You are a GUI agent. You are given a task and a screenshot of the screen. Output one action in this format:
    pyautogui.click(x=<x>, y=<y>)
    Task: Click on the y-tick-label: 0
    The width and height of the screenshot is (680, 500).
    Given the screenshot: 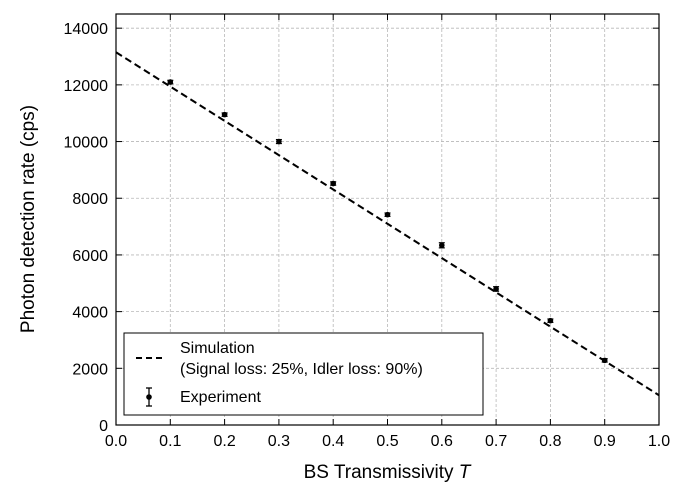 What is the action you would take?
    pyautogui.click(x=103, y=426)
    